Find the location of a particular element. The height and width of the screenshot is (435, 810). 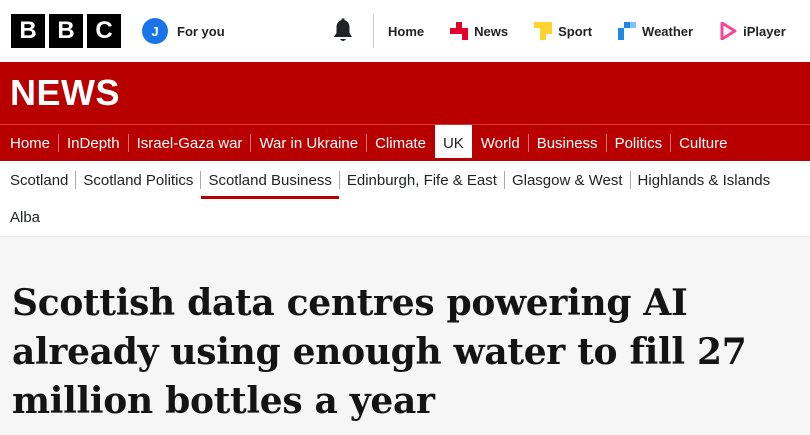

top-bar: B B C J For you Home News is located at coordinates (405, 31).